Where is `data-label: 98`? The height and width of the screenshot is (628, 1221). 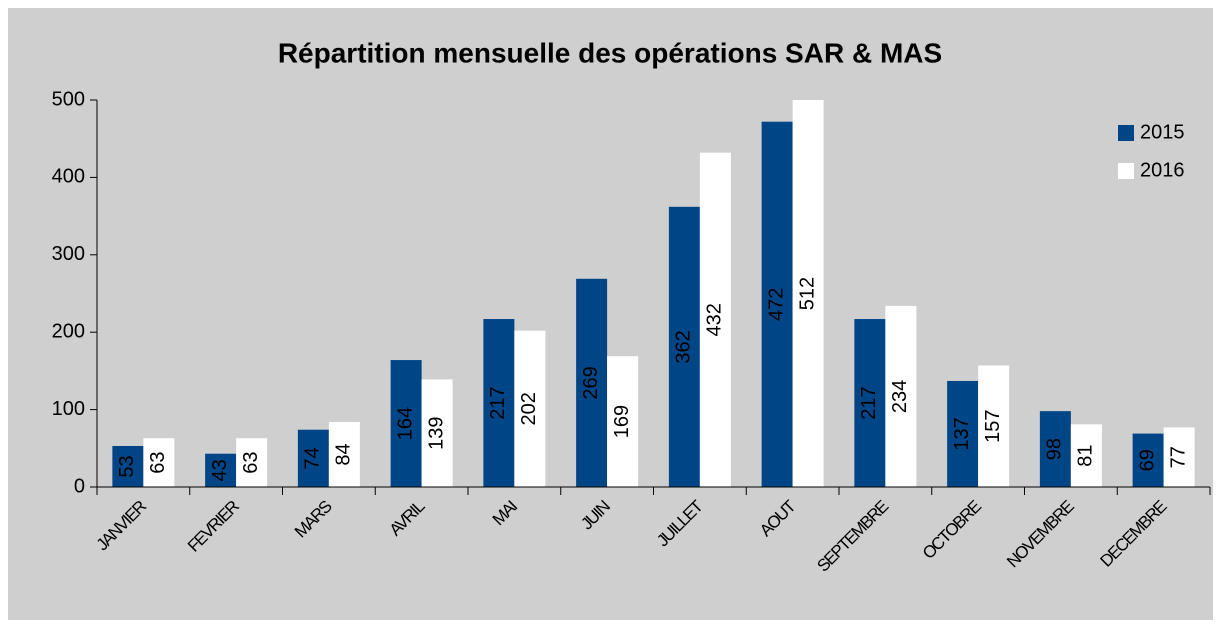
data-label: 98 is located at coordinates (1055, 449).